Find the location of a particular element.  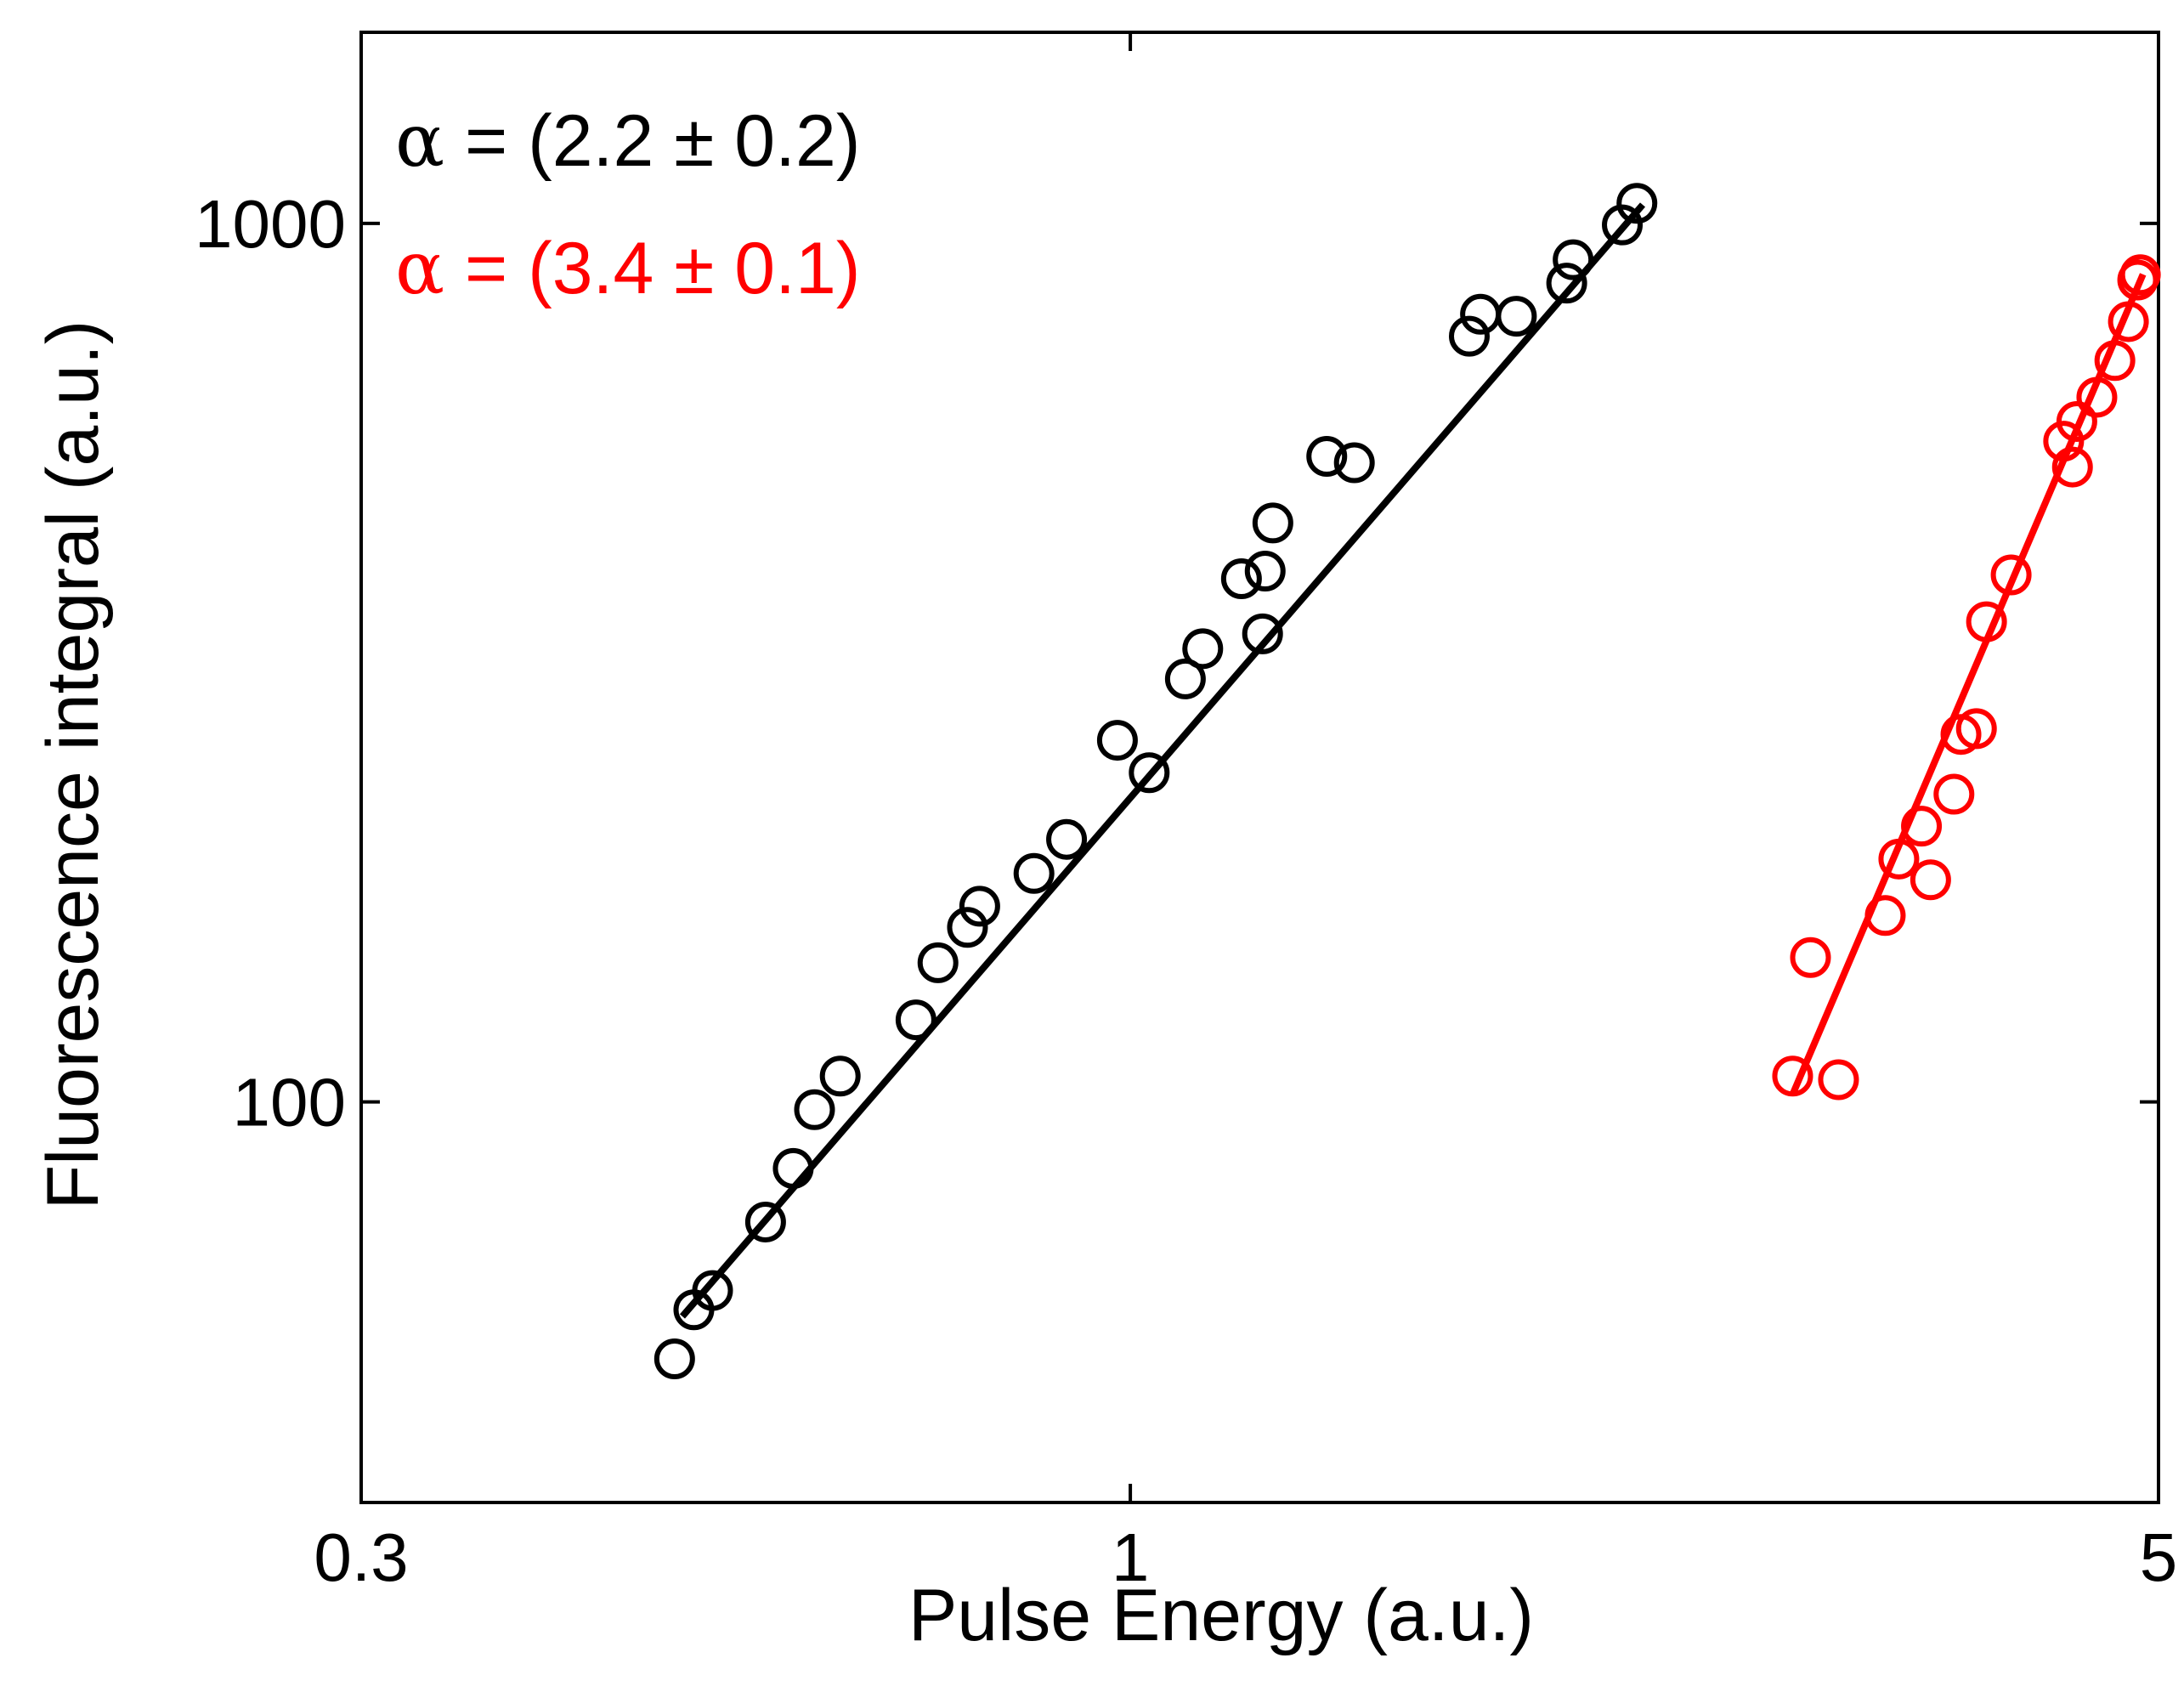

annotation-alpha-black: α = (2.2 ± 0.2) is located at coordinates (627, 141).